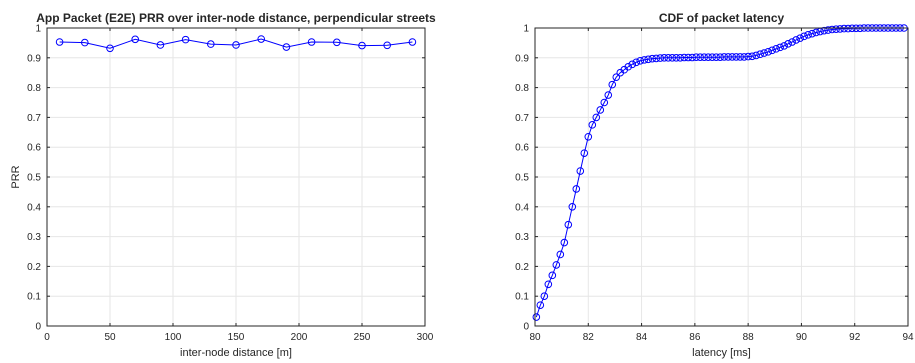 The width and height of the screenshot is (915, 363). I want to click on x-tick-label: 94, so click(908, 337).